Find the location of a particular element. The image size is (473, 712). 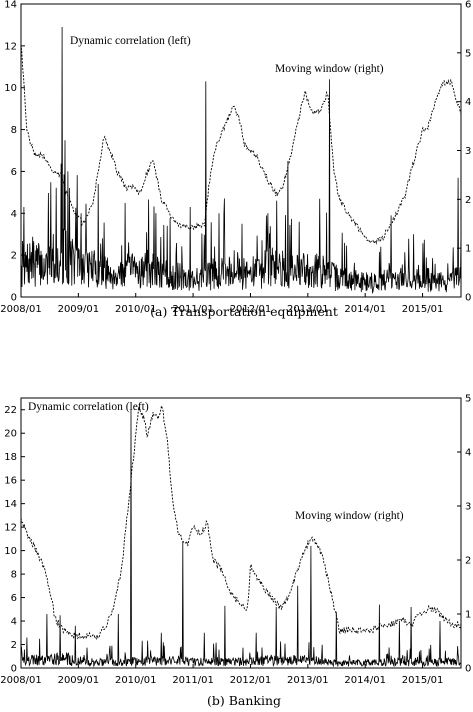

panel-caption: (b) Banking is located at coordinates (244, 700).